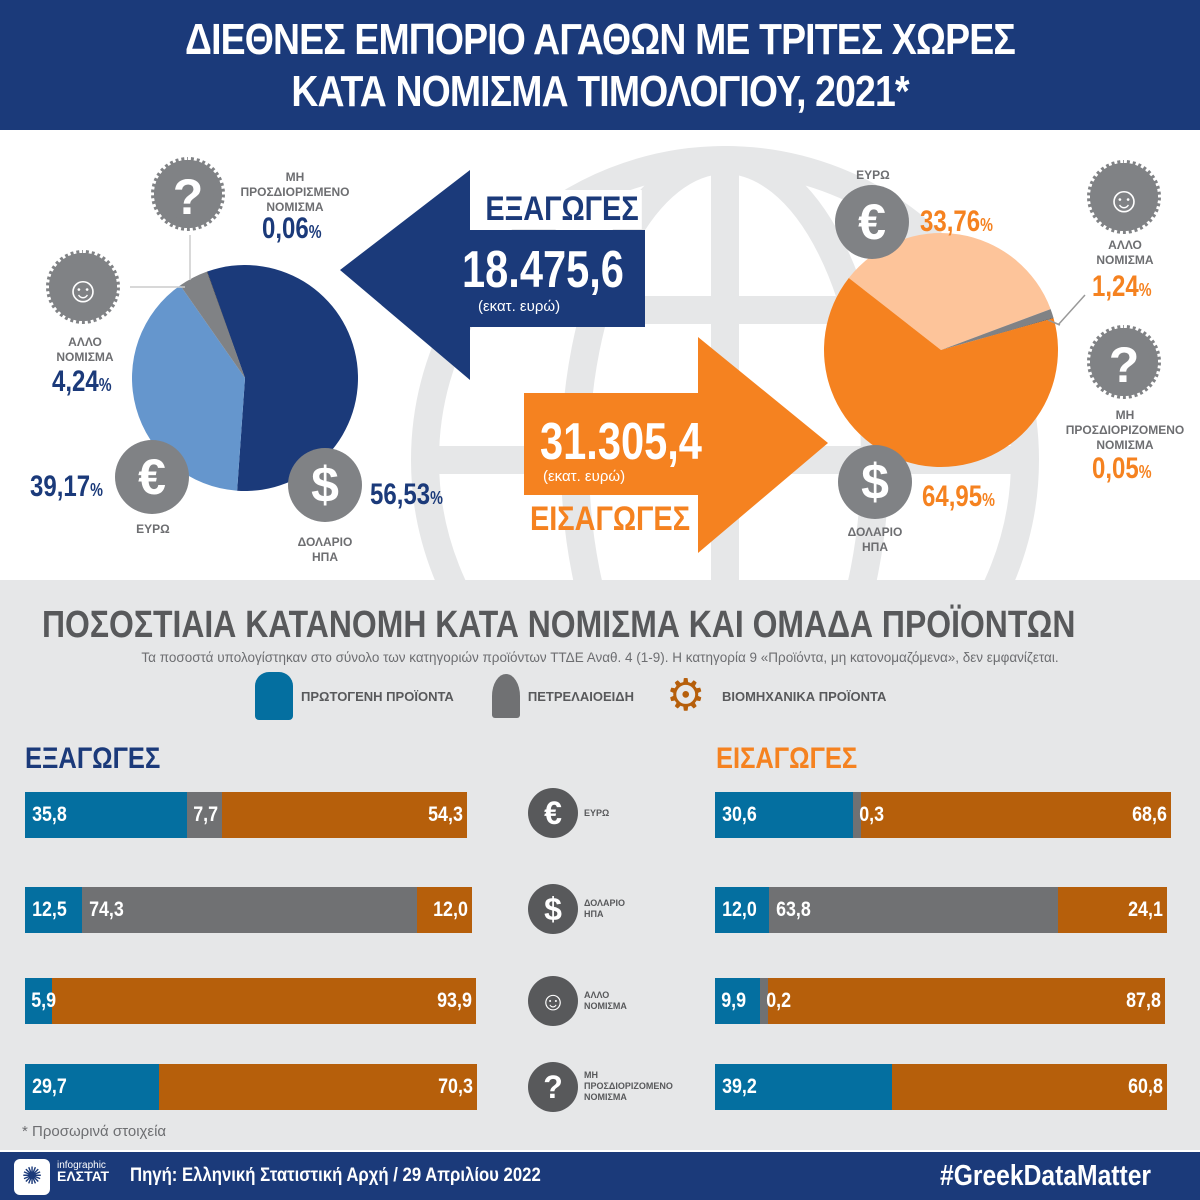 The width and height of the screenshot is (1200, 1200). I want to click on oil-barrel-icon, so click(505, 696).